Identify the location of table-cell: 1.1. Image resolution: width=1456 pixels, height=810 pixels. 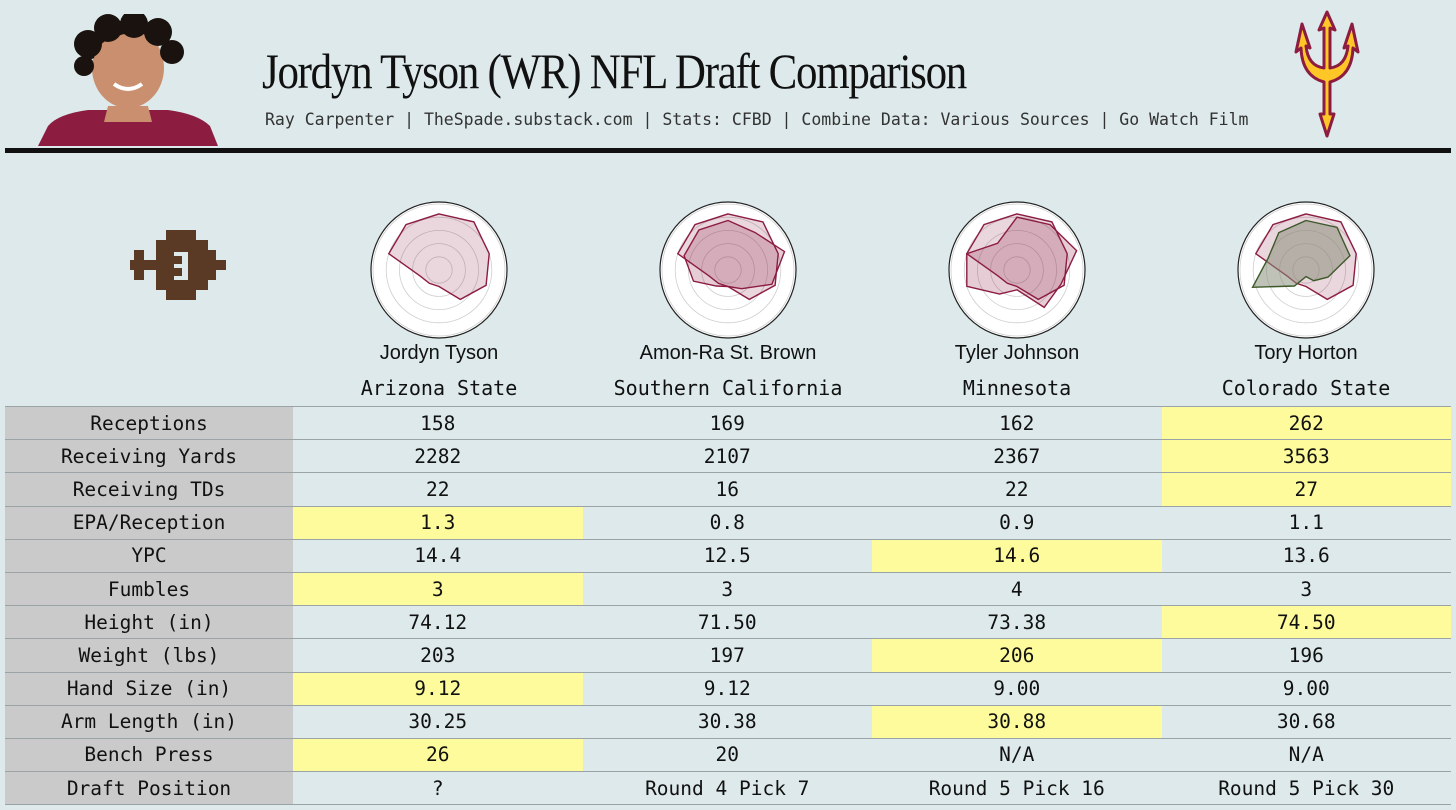
(1306, 522).